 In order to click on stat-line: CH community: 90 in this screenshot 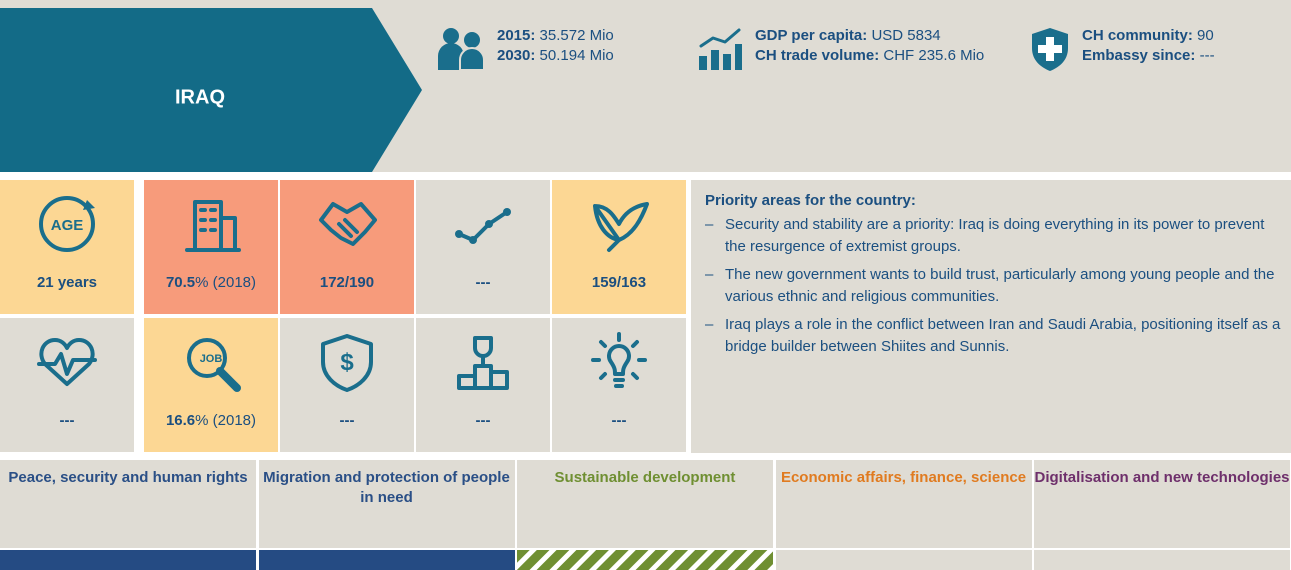, I will do `click(1148, 36)`.